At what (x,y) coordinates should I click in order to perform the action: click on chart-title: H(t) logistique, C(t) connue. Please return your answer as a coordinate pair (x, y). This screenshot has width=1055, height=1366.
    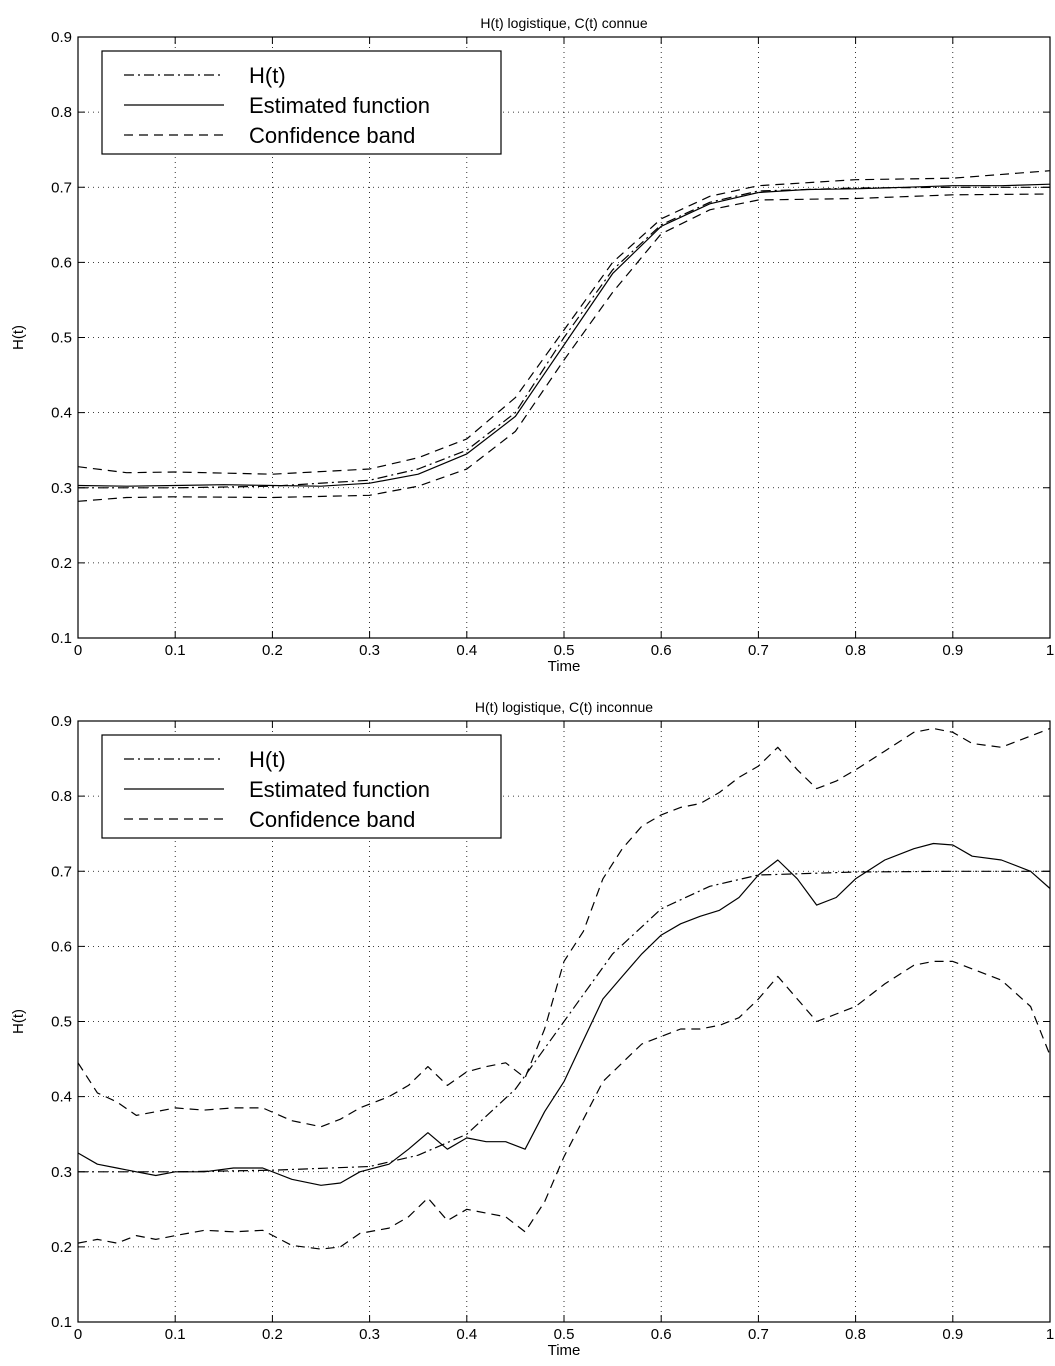
    Looking at the image, I should click on (564, 23).